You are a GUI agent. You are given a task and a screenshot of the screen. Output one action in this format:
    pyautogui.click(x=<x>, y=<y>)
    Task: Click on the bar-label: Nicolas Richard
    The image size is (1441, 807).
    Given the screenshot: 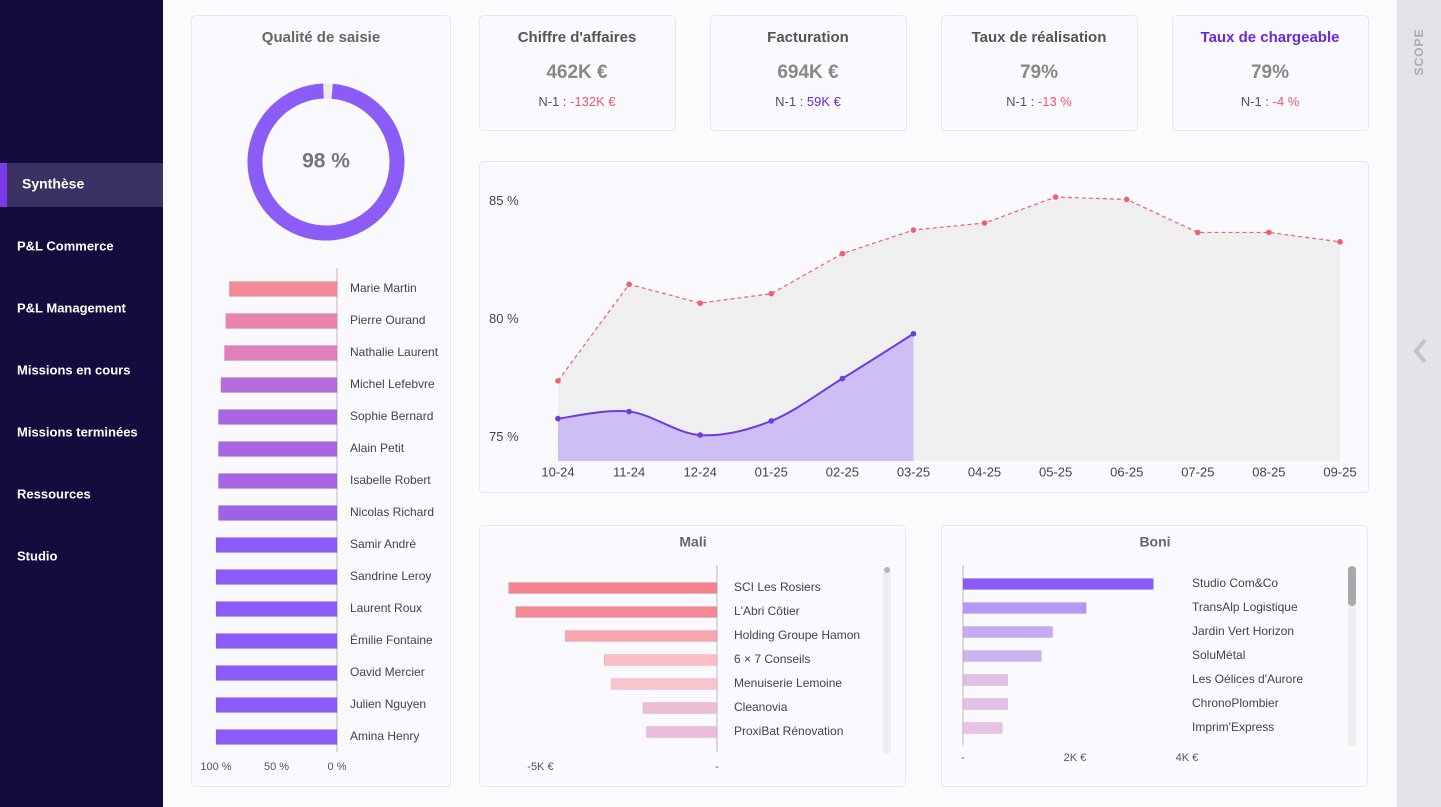 What is the action you would take?
    pyautogui.click(x=392, y=512)
    